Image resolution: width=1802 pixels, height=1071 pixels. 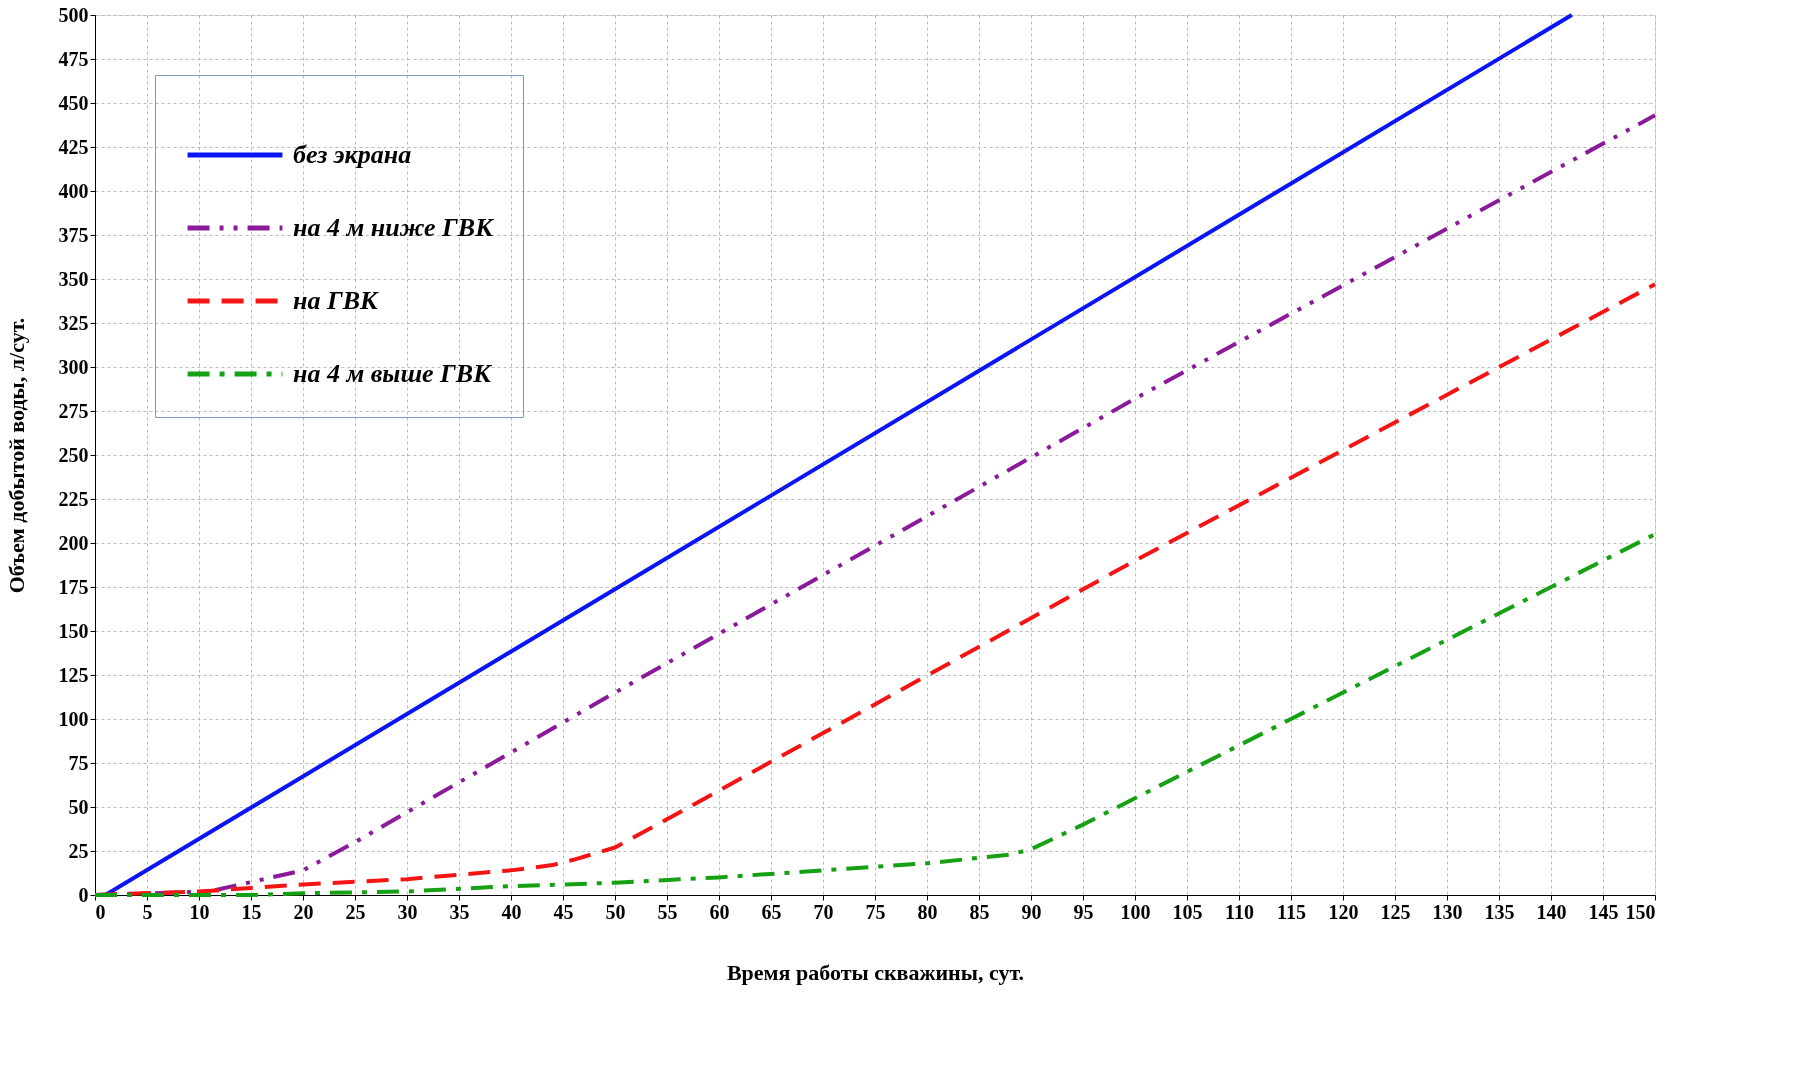 What do you see at coordinates (719, 911) in the screenshot?
I see `x-tick-label: 60` at bounding box center [719, 911].